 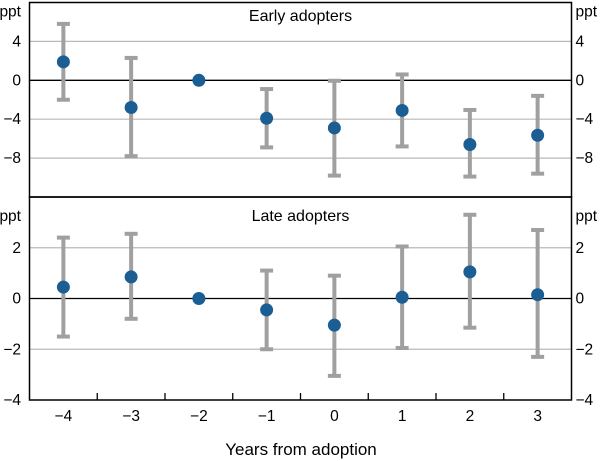 What do you see at coordinates (402, 416) in the screenshot?
I see `x-tick-label: 1` at bounding box center [402, 416].